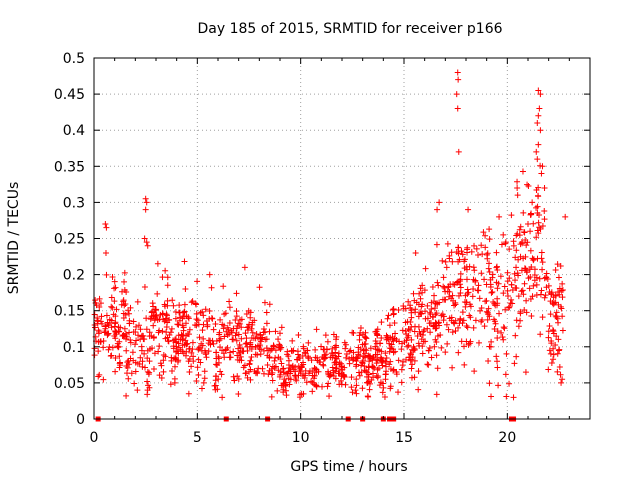 The image size is (640, 485). What do you see at coordinates (197, 438) in the screenshot?
I see `x-tick-label: 5` at bounding box center [197, 438].